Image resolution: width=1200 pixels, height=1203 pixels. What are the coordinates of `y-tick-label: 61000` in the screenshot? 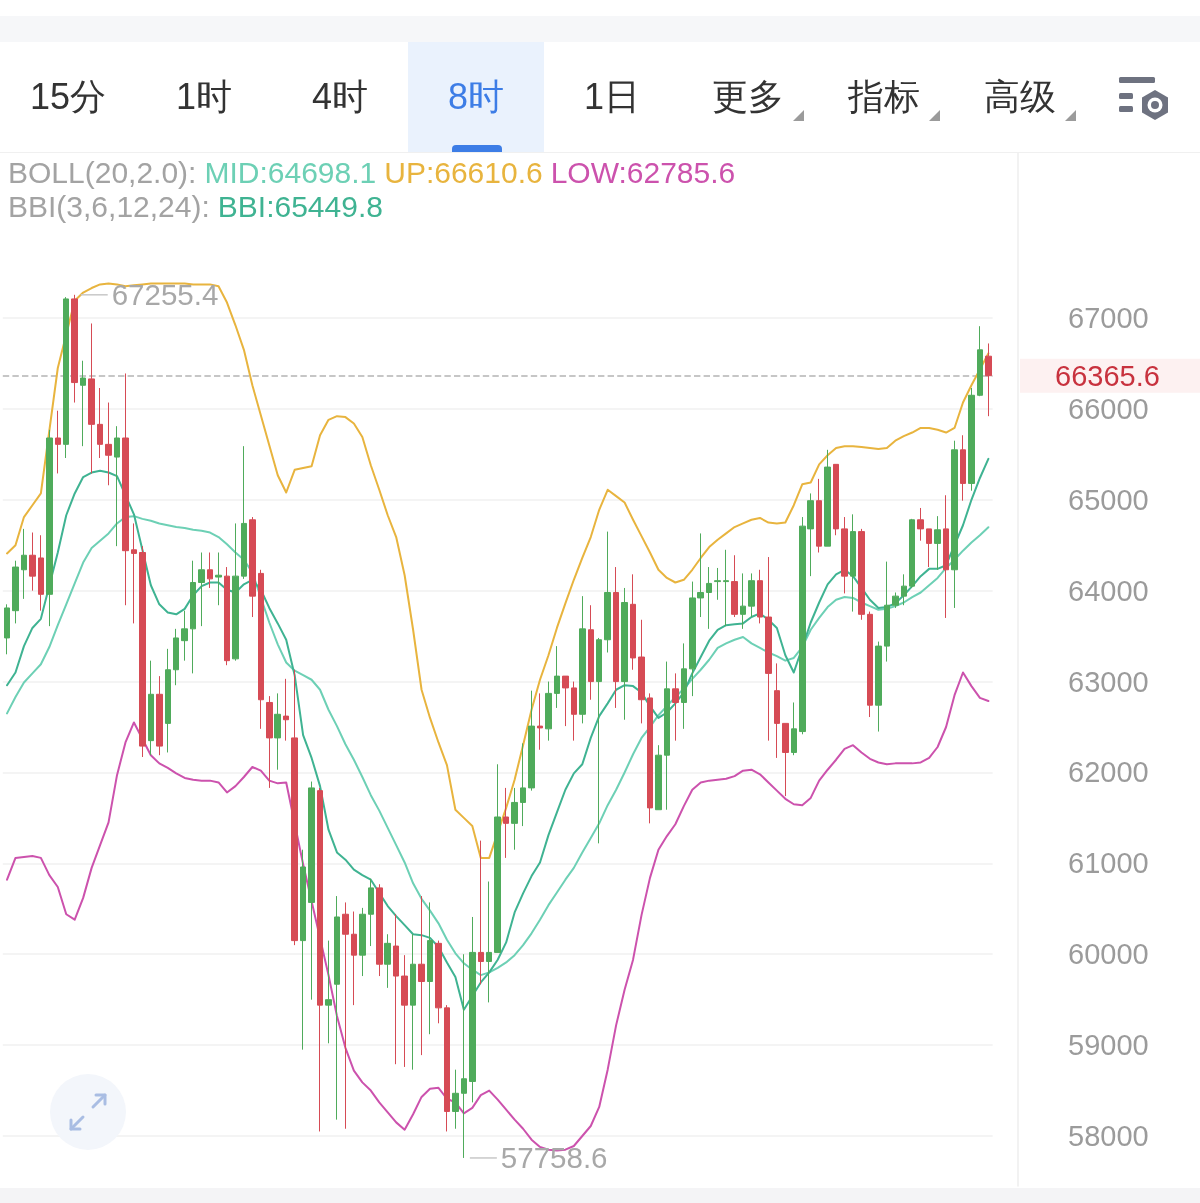 It's located at (1108, 863).